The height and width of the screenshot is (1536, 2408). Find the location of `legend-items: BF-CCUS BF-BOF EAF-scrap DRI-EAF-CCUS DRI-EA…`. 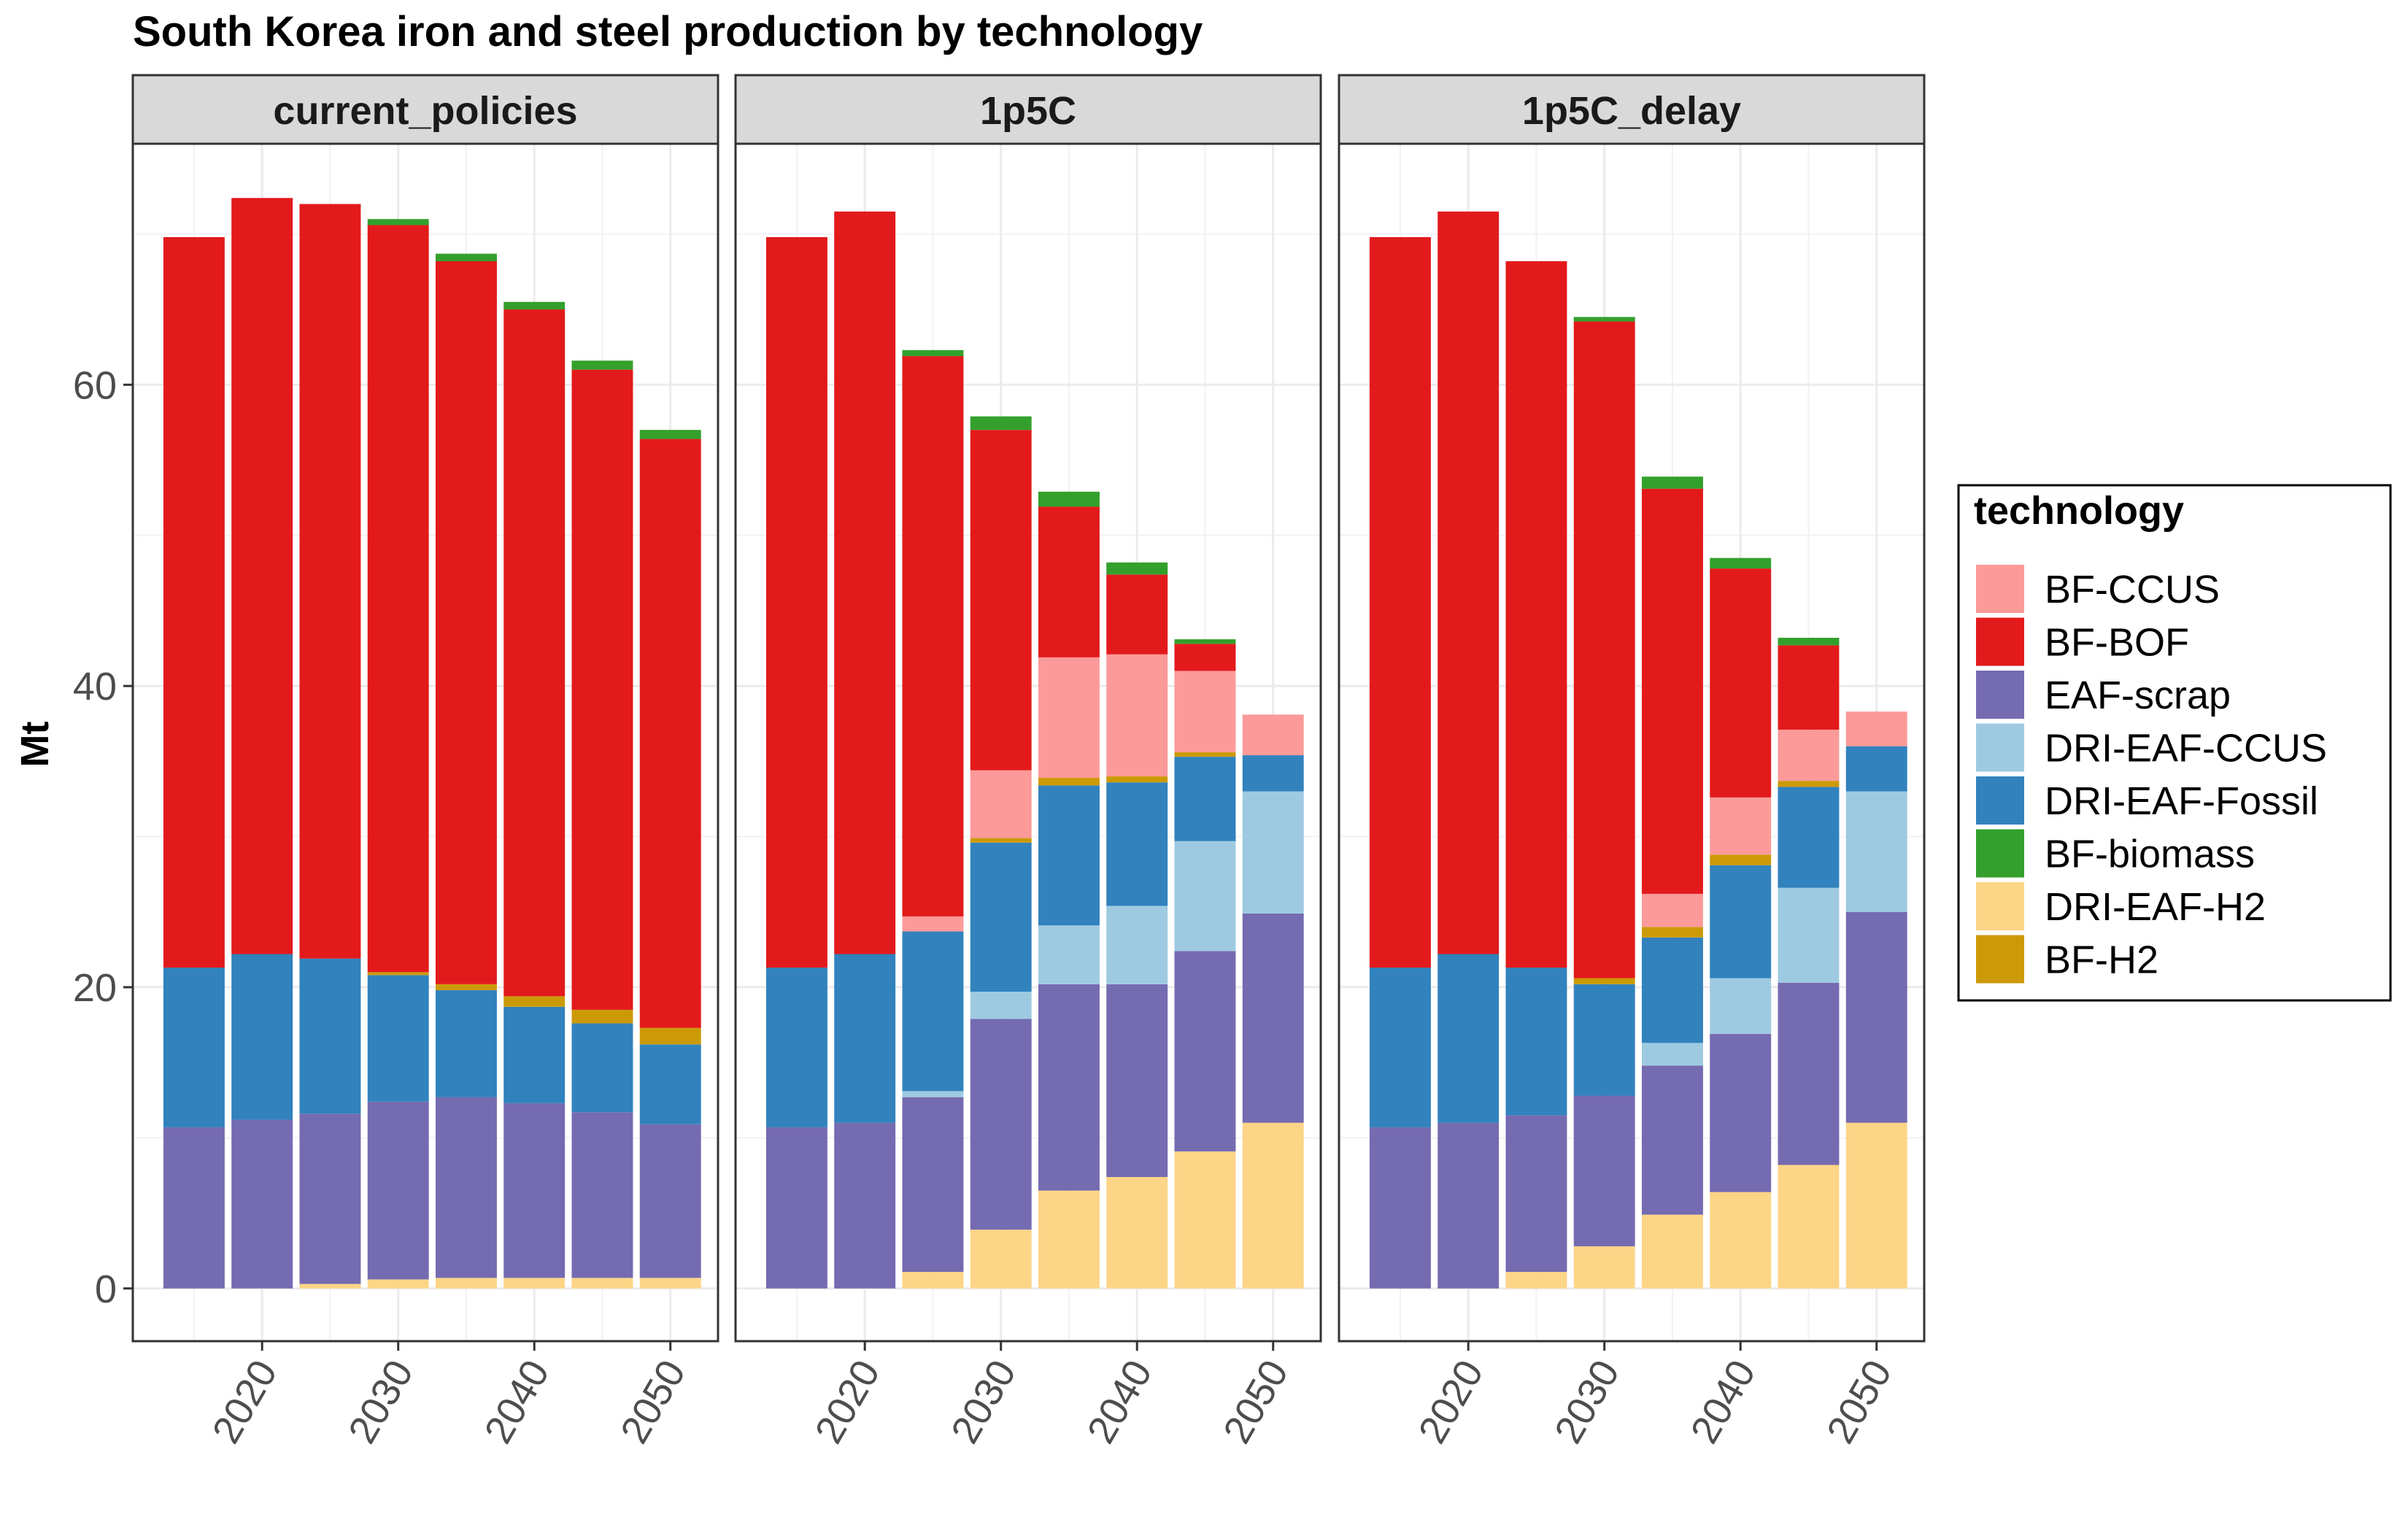

legend-items: BF-CCUS BF-BOF EAF-scrap DRI-EAF-CCUS DRI-EA… is located at coordinates (2151, 774).